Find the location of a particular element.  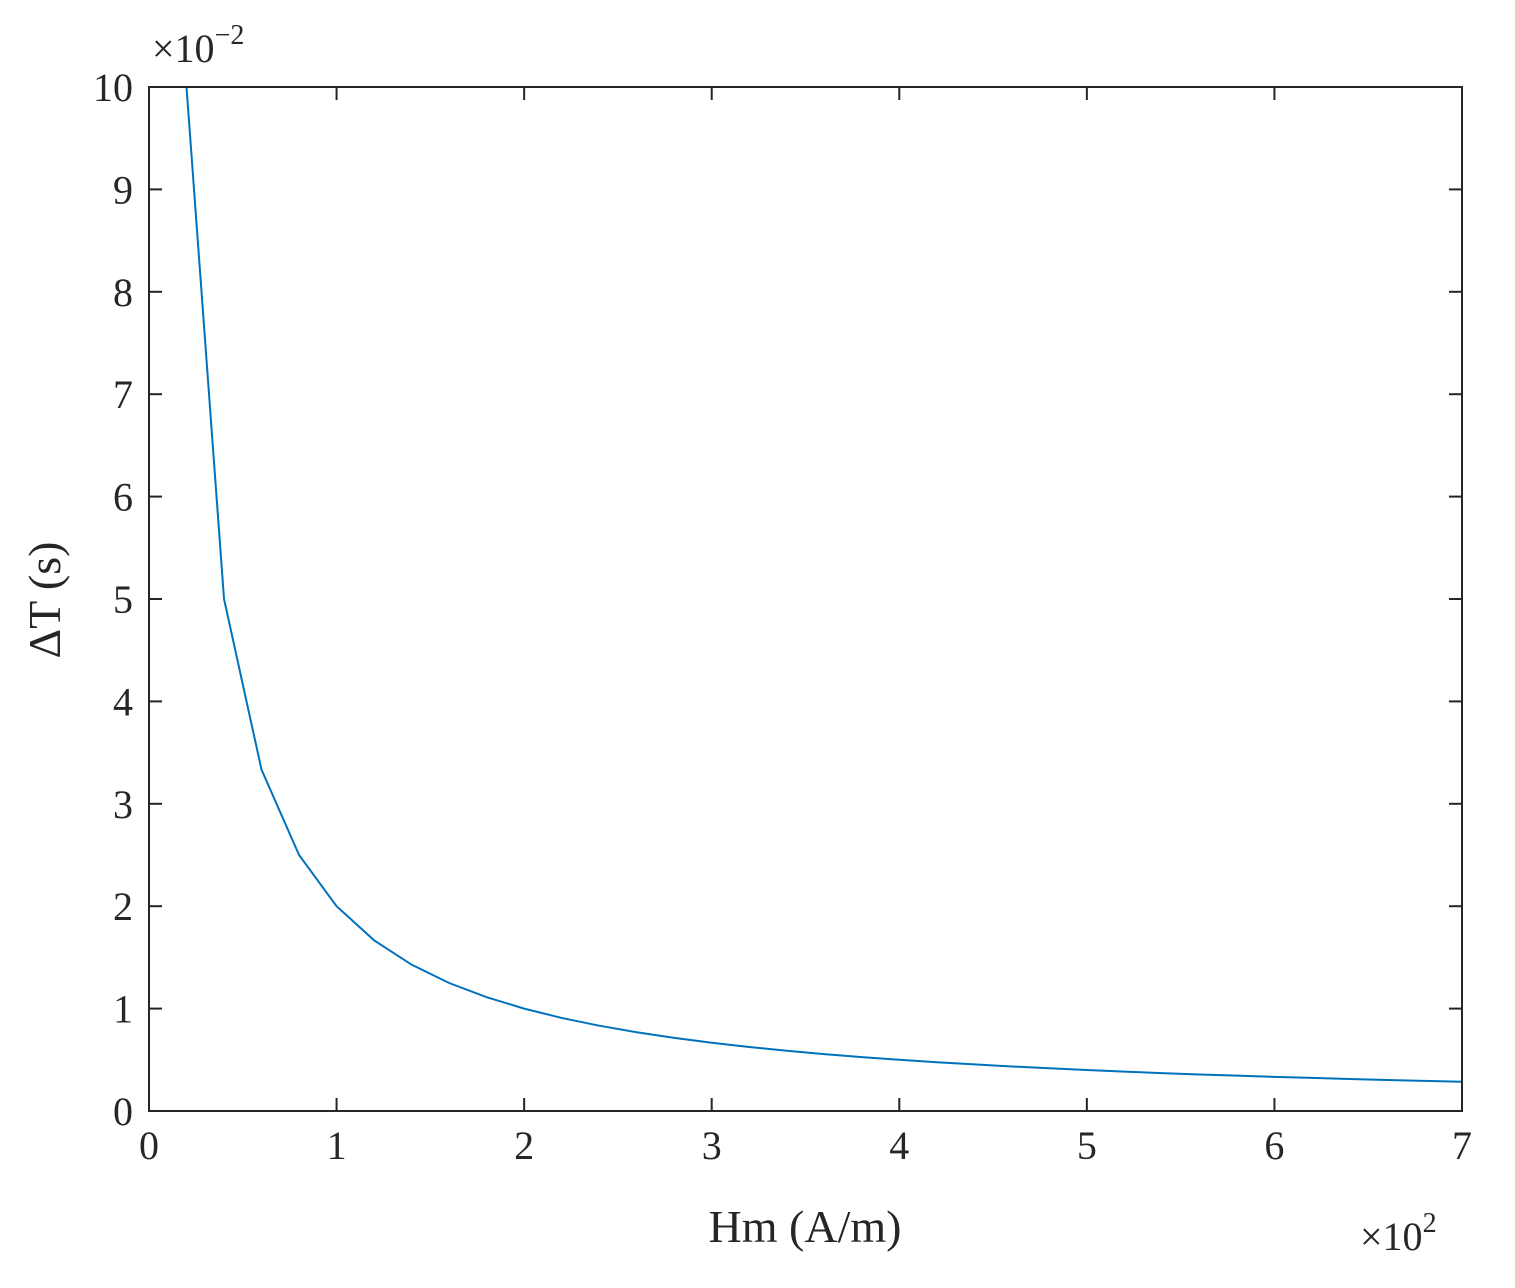

y-tick-label: 1 is located at coordinates (123, 1009).